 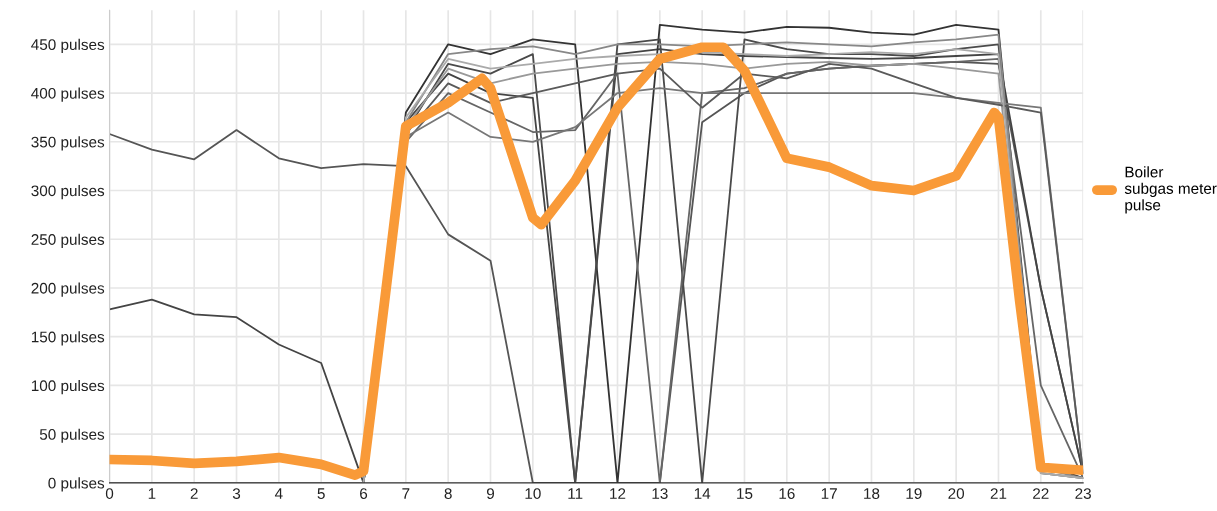 I want to click on x-tick-label: 15, so click(x=745, y=493).